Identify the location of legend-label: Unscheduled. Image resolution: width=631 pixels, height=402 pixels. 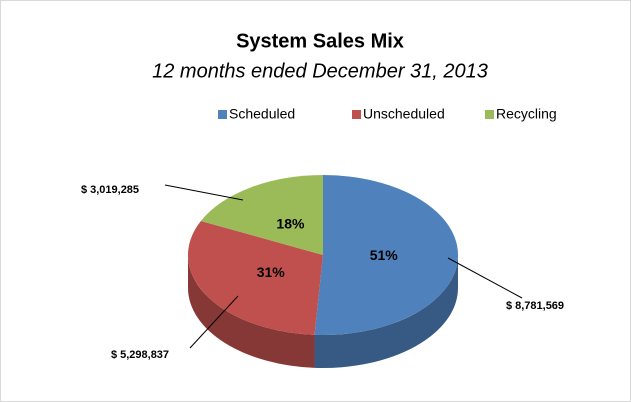
(404, 114).